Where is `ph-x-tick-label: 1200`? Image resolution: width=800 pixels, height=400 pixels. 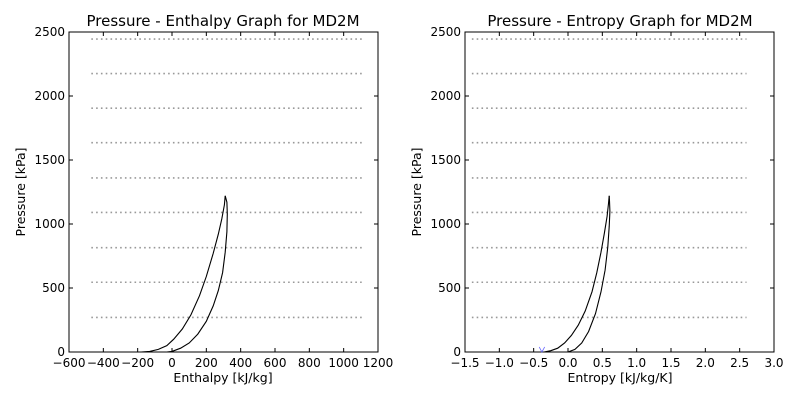 ph-x-tick-label: 1200 is located at coordinates (378, 363).